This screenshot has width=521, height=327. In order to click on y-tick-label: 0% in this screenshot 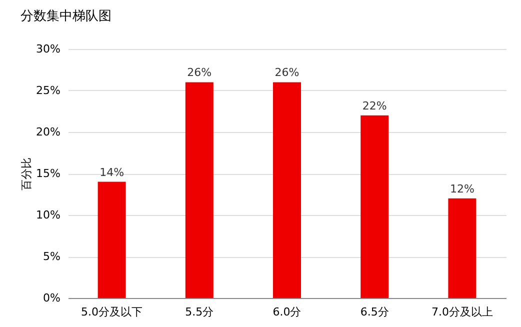, I will do `click(51, 298)`.